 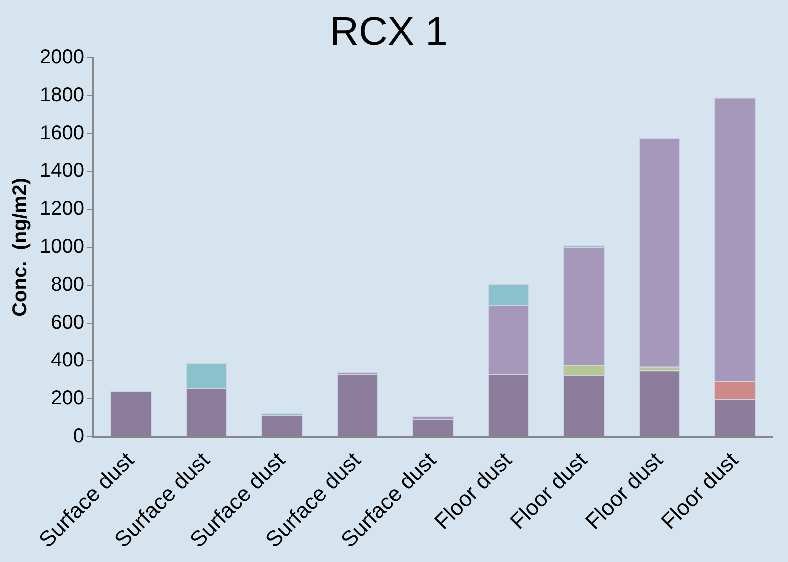 What do you see at coordinates (67, 285) in the screenshot?
I see `y-tick-label: 800` at bounding box center [67, 285].